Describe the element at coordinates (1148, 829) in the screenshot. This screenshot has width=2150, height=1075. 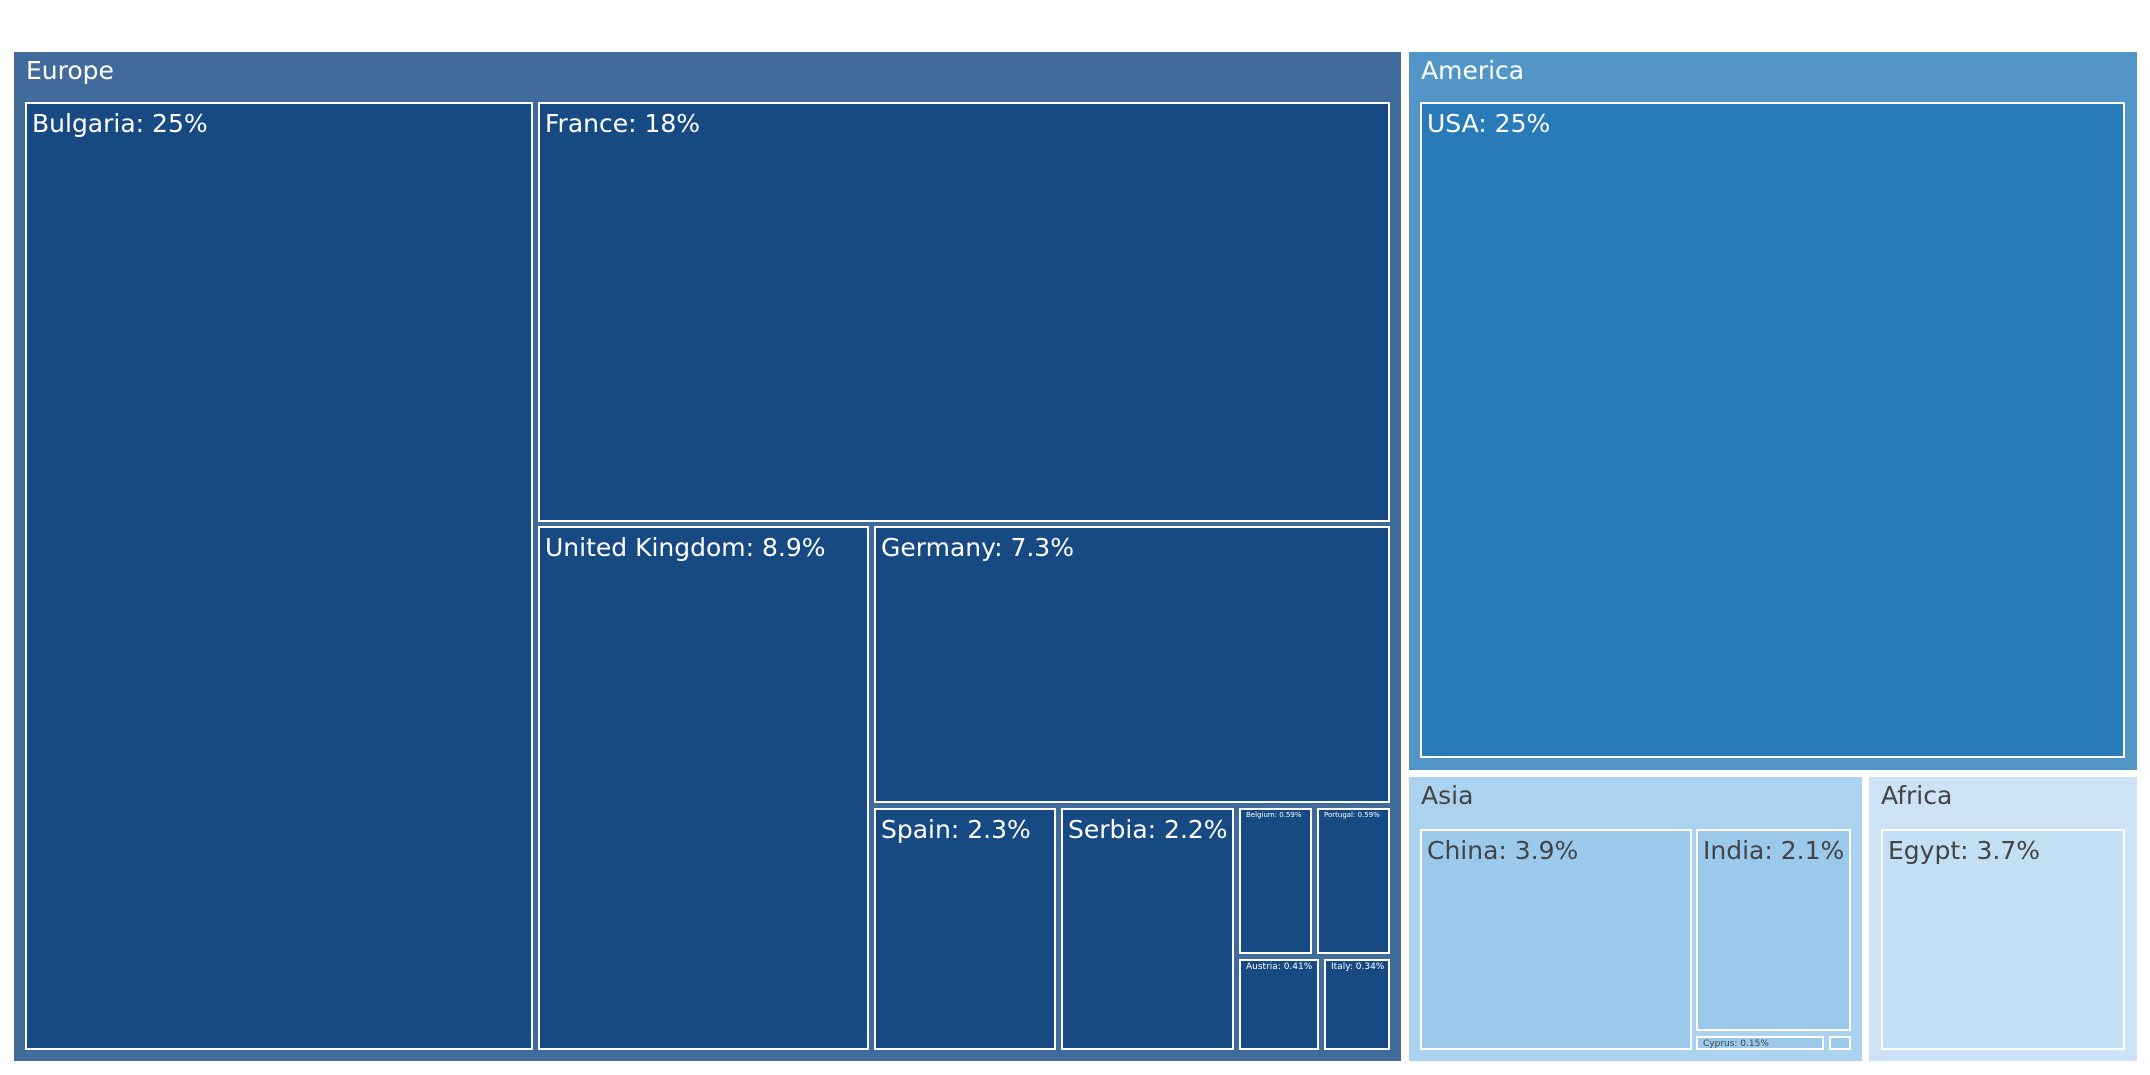
I see `cell-label-serbia: Serbia: 2.2%` at that location.